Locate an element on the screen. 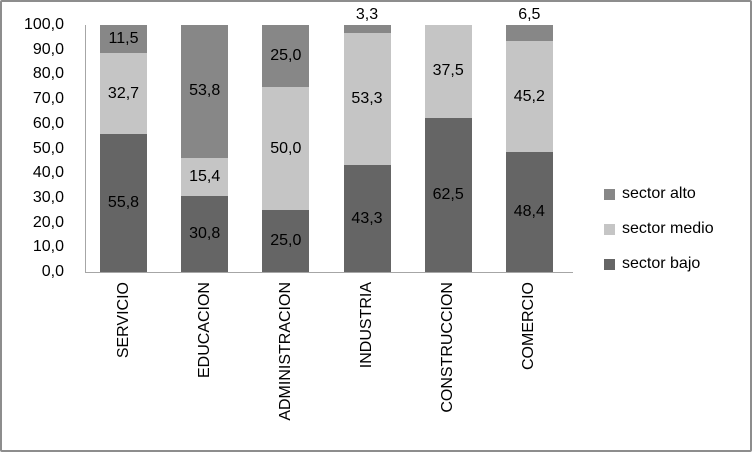  data-label: 11,5 is located at coordinates (123, 39).